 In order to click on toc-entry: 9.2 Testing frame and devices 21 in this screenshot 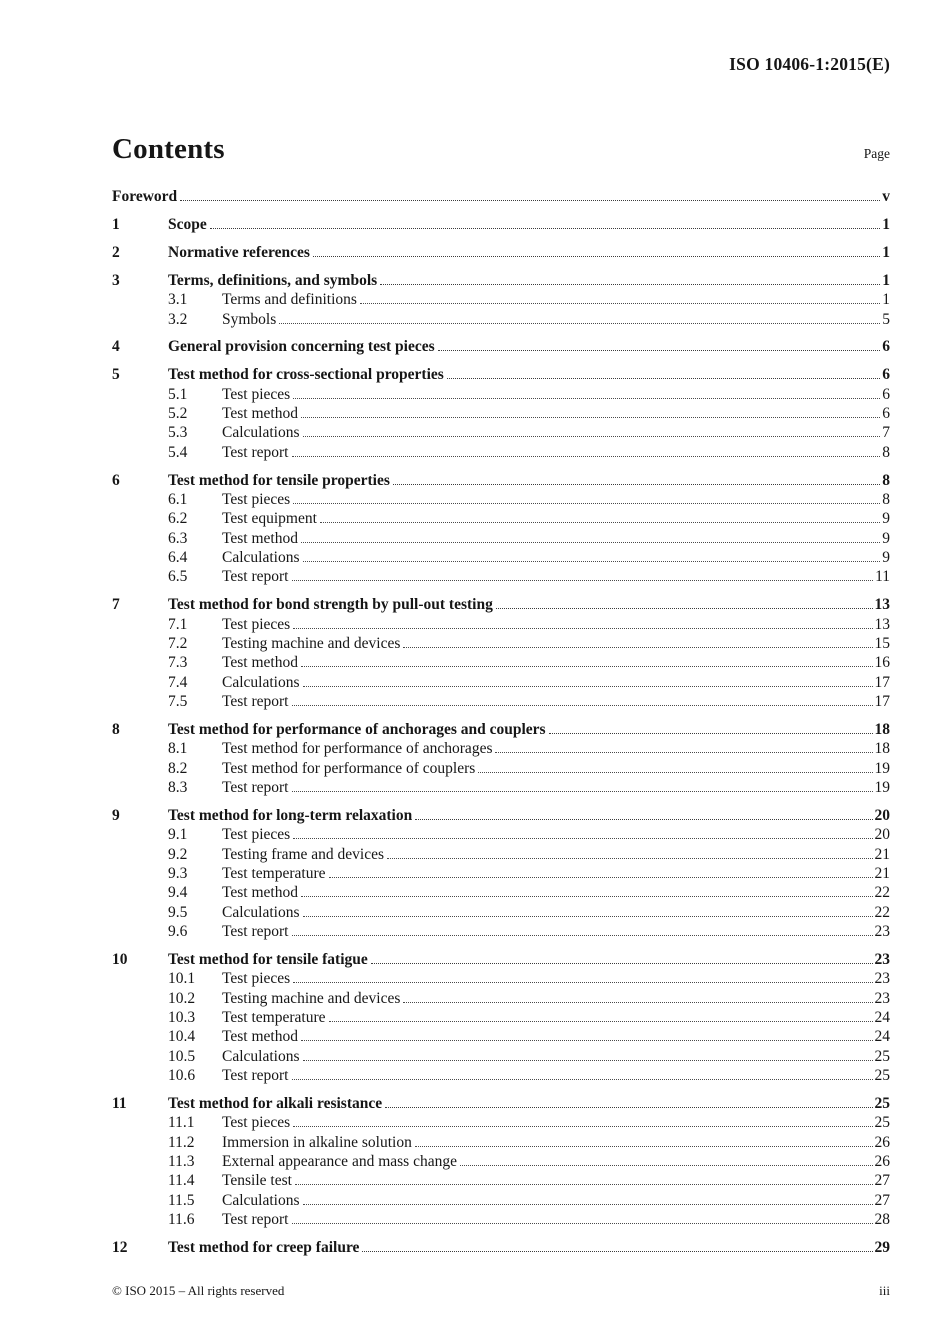, I will do `click(501, 854)`.